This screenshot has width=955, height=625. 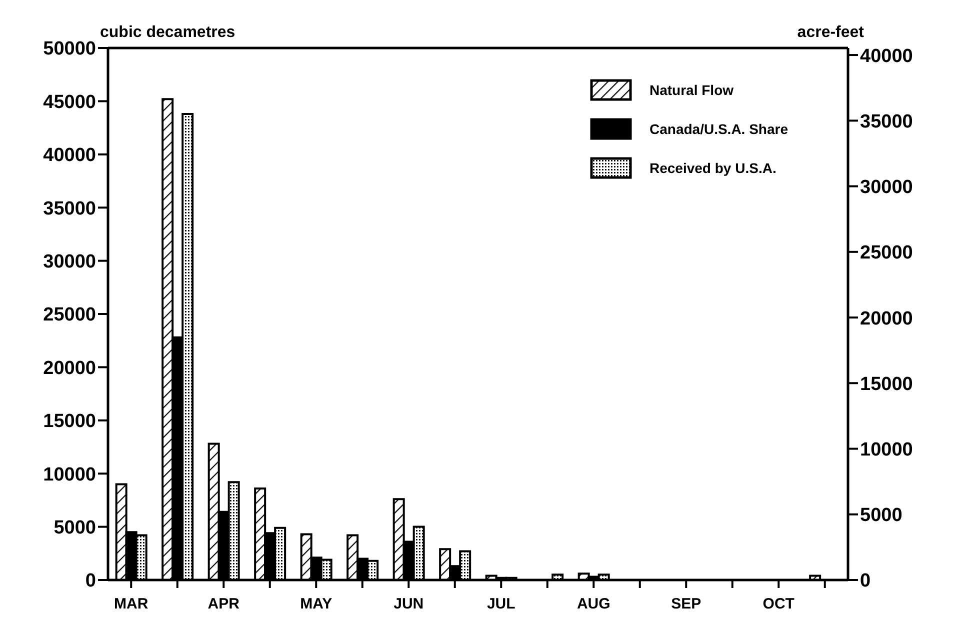 I want to click on y-tick-label: 40000, so click(x=69, y=155).